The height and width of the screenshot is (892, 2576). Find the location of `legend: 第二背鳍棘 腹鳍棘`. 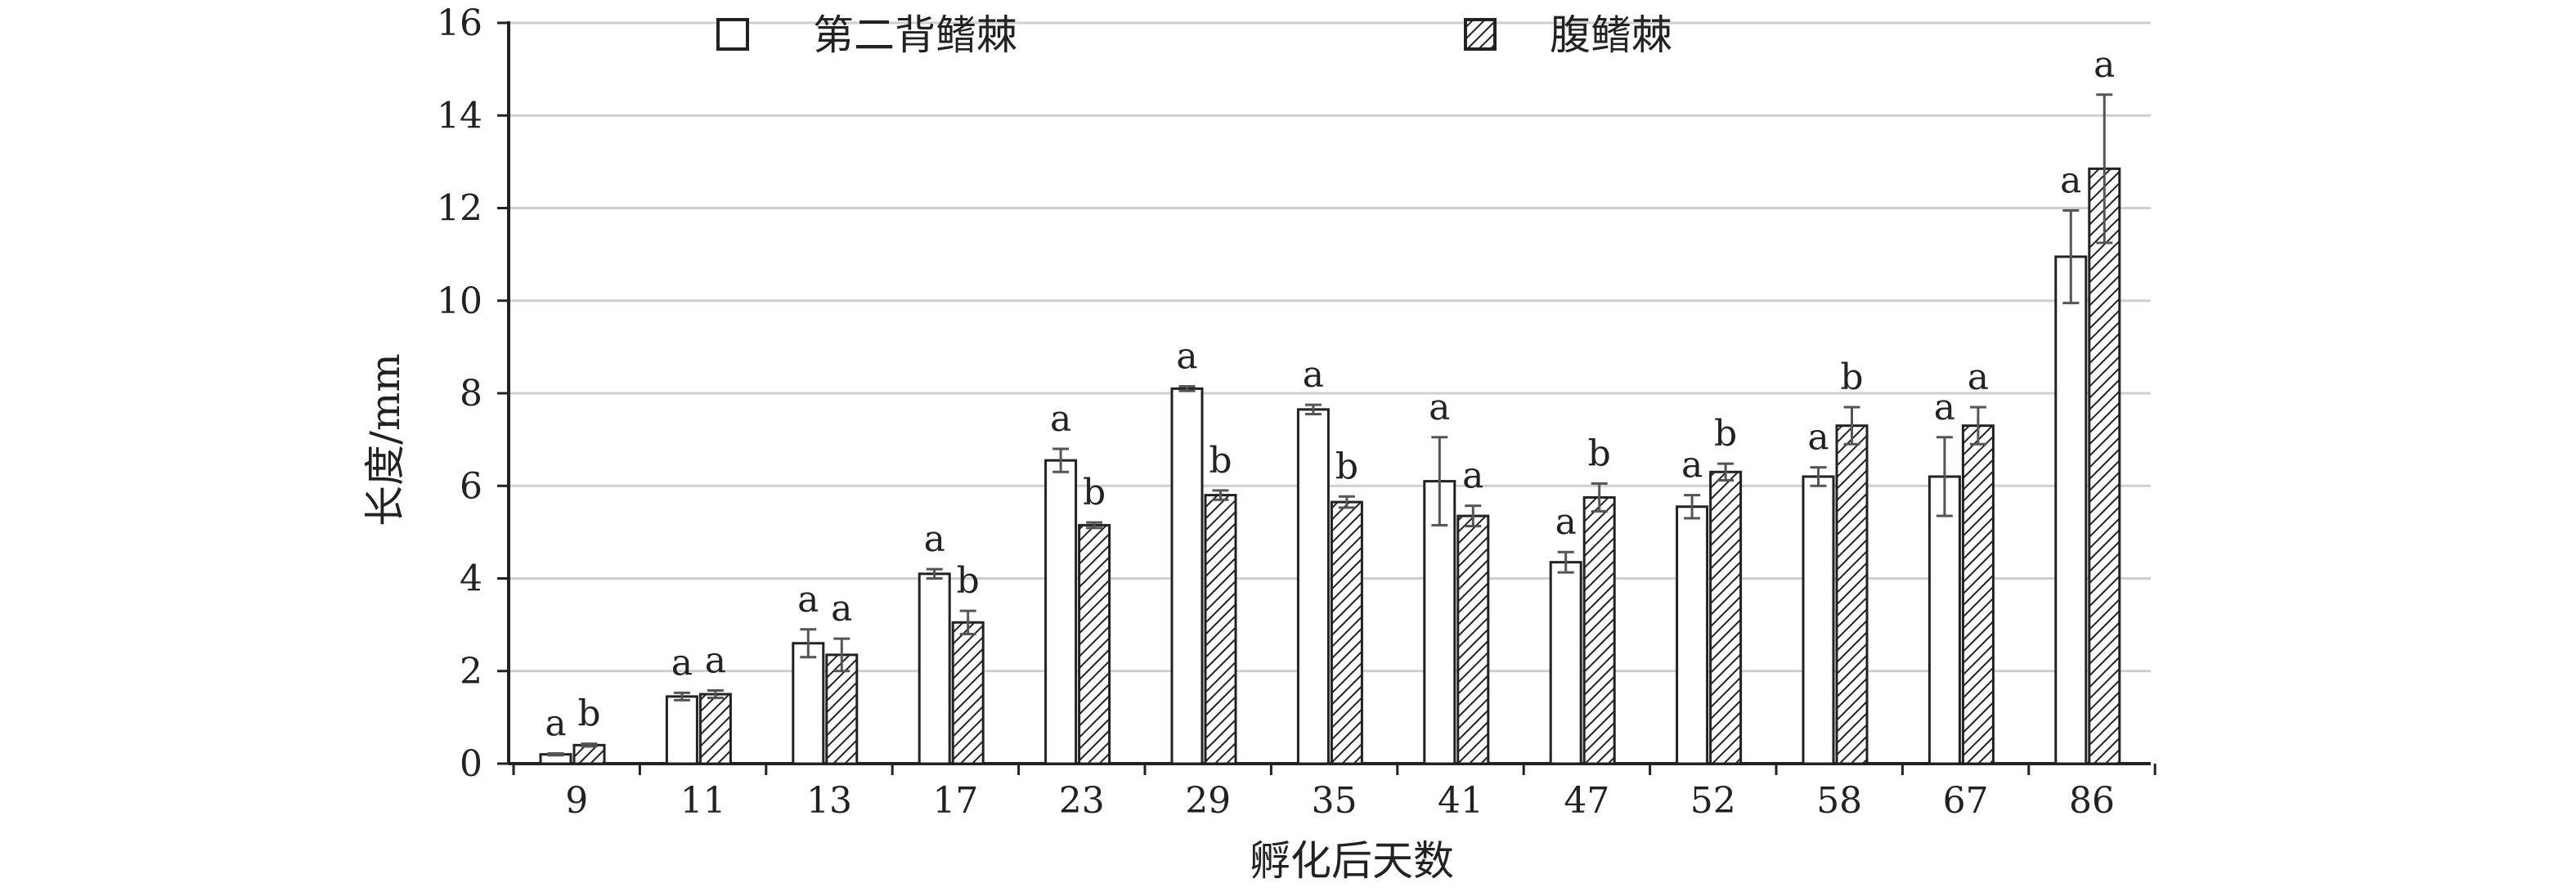

legend: 第二背鳍棘 腹鳍棘 is located at coordinates (1194, 35).